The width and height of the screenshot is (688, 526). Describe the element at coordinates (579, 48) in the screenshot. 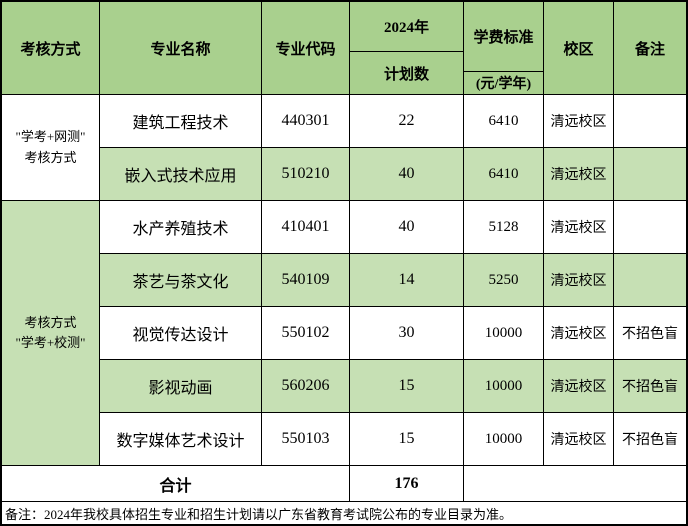

I see `header-campus: 校区` at that location.